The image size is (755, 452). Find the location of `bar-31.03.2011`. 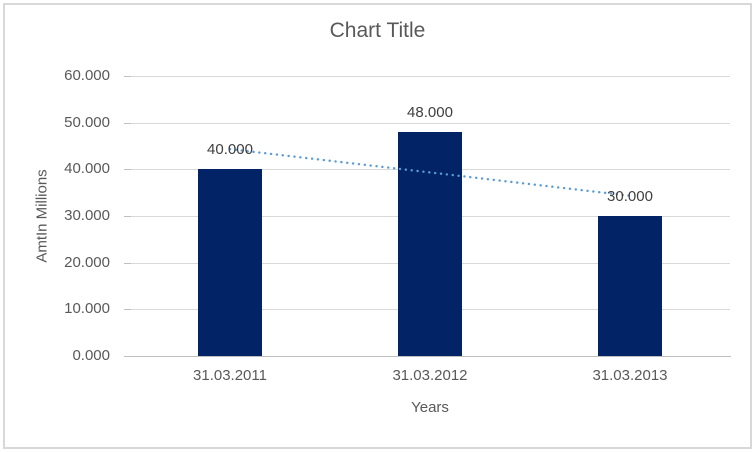

bar-31.03.2011 is located at coordinates (230, 262).